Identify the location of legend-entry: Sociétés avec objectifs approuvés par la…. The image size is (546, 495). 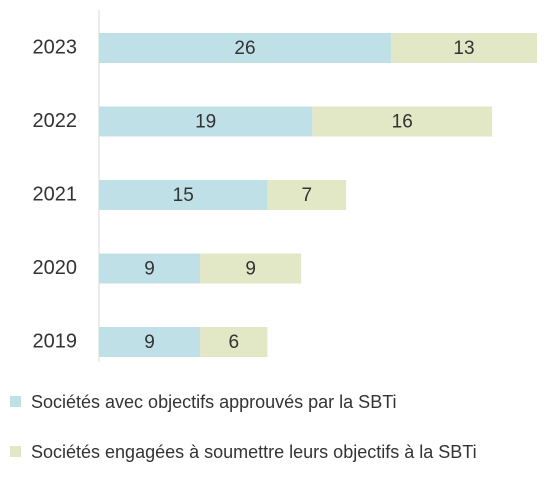
(260, 402).